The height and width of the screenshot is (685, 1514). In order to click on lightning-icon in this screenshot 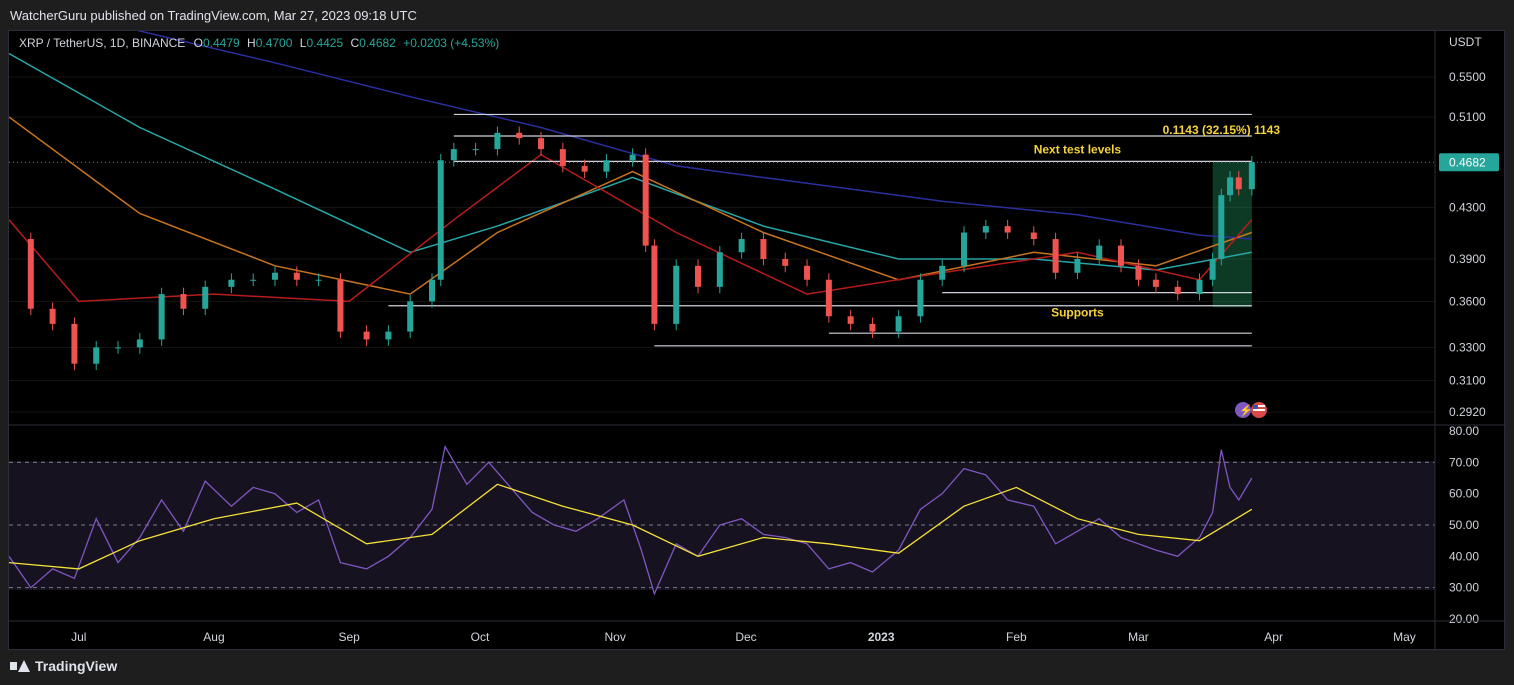, I will do `click(1243, 410)`.